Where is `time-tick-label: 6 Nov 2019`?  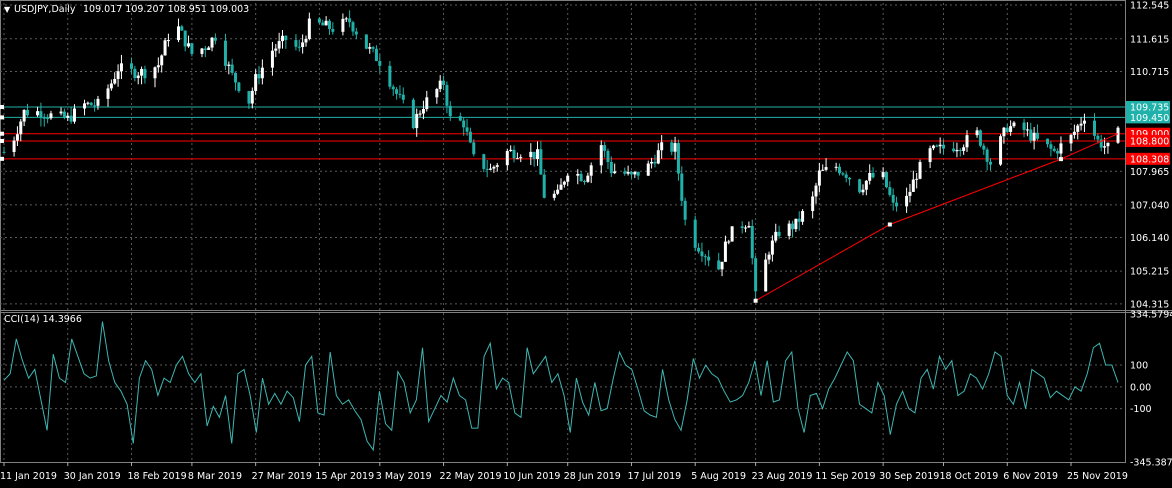
time-tick-label: 6 Nov 2019 is located at coordinates (1030, 476).